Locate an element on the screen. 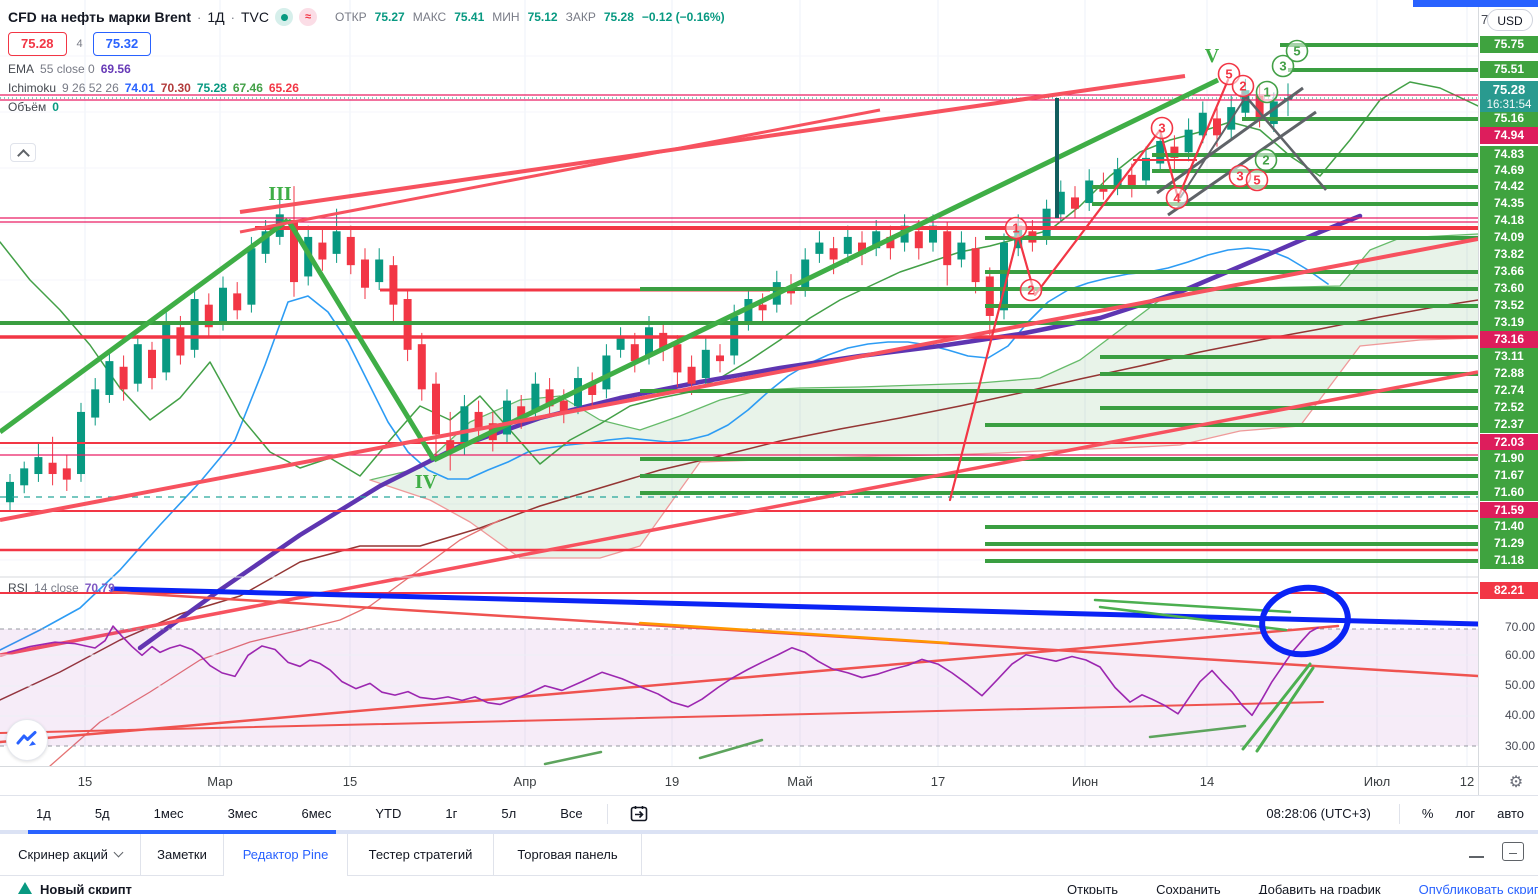  range-button-6мес: 6мес is located at coordinates (316, 813).